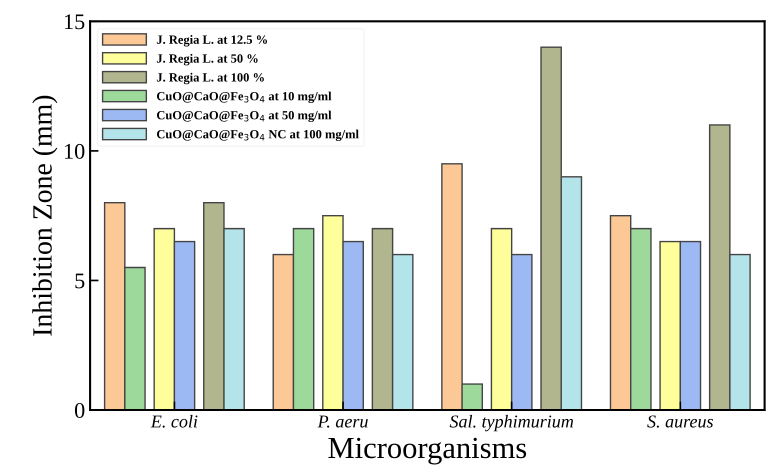 The width and height of the screenshot is (770, 474). Describe the element at coordinates (74, 151) in the screenshot. I see `y-tick-label: 10` at that location.